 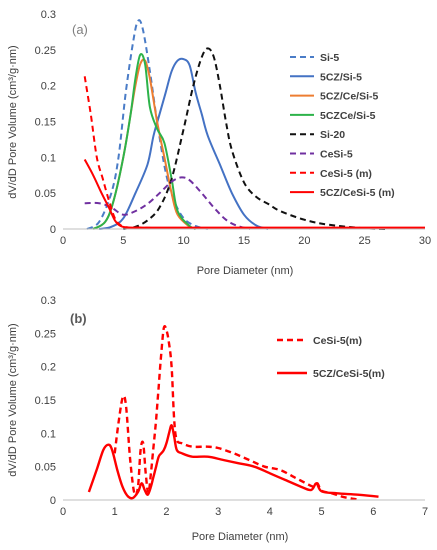 I want to click on legend-label: CeSi-5(m), so click(x=337, y=341).